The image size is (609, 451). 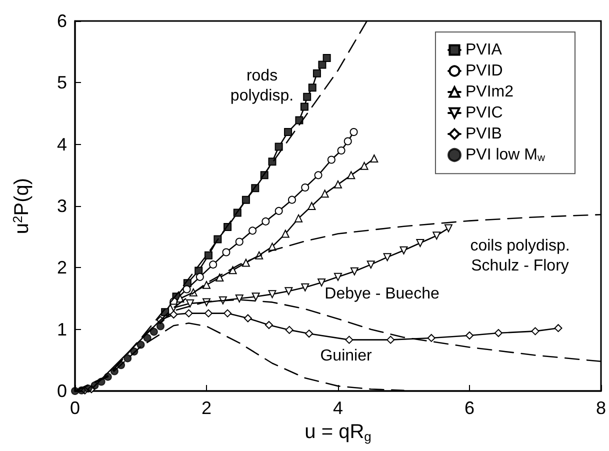 What do you see at coordinates (61, 206) in the screenshot?
I see `y-tick-label: 3` at bounding box center [61, 206].